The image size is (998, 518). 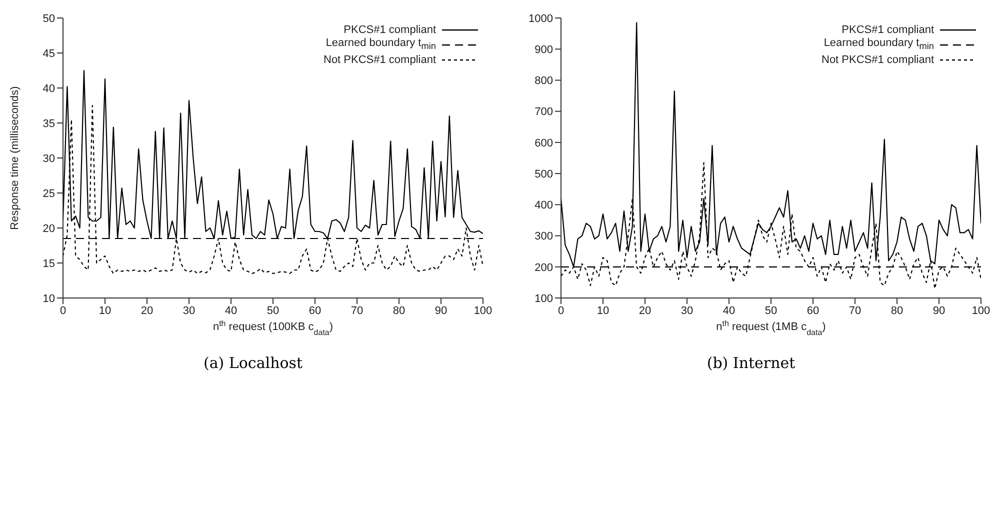 I want to click on y-tick-label: 800, so click(x=543, y=81).